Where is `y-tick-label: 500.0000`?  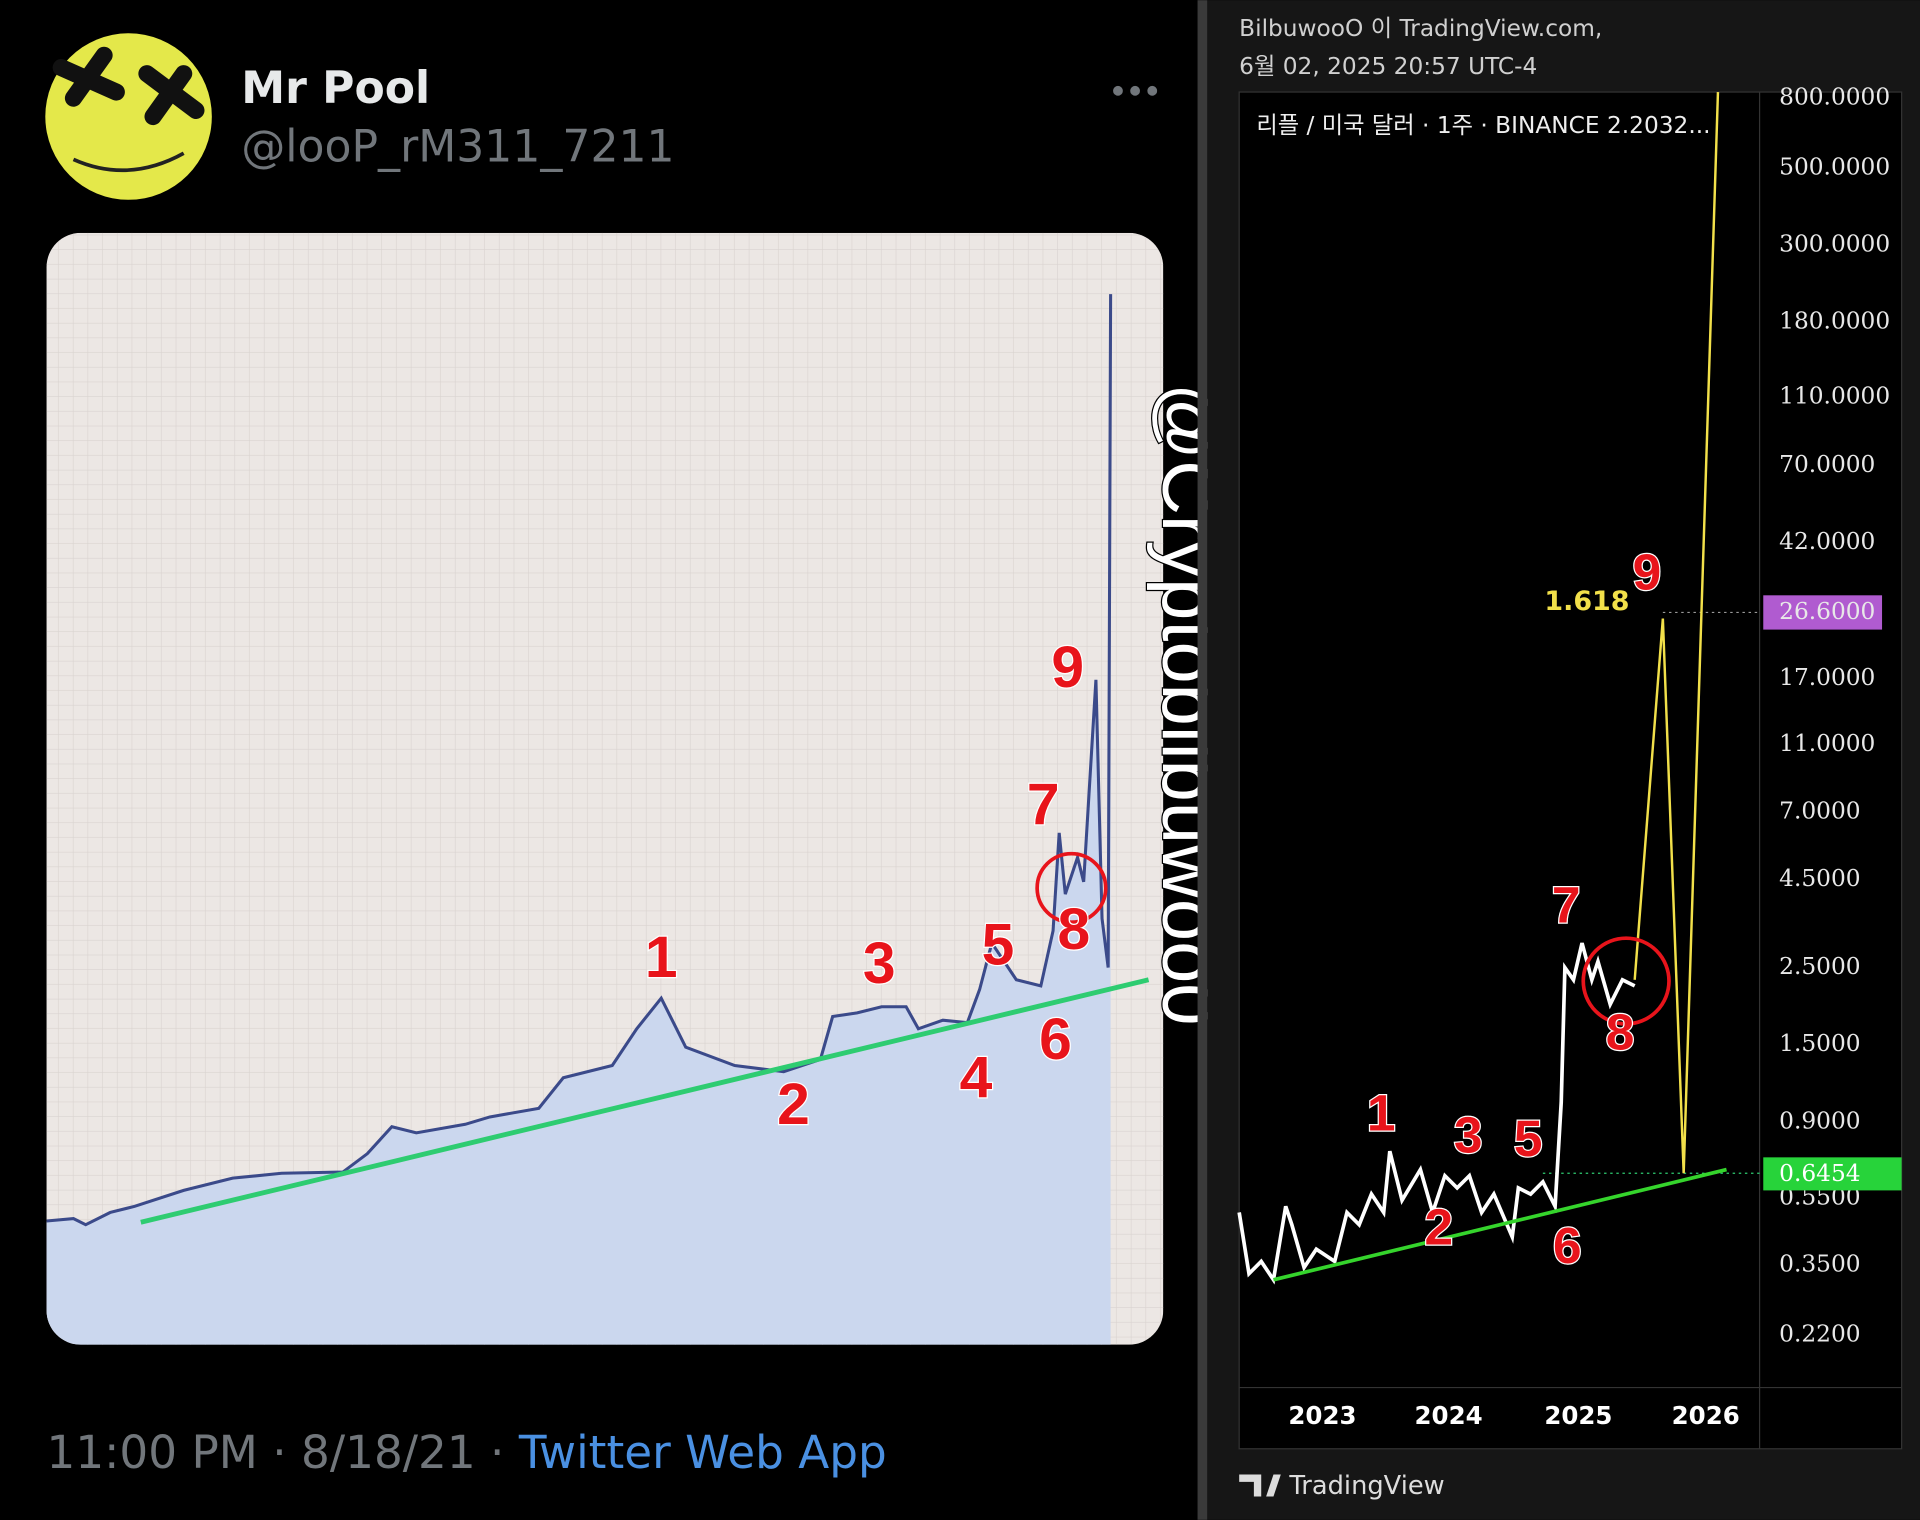 y-tick-label: 500.0000 is located at coordinates (1834, 166).